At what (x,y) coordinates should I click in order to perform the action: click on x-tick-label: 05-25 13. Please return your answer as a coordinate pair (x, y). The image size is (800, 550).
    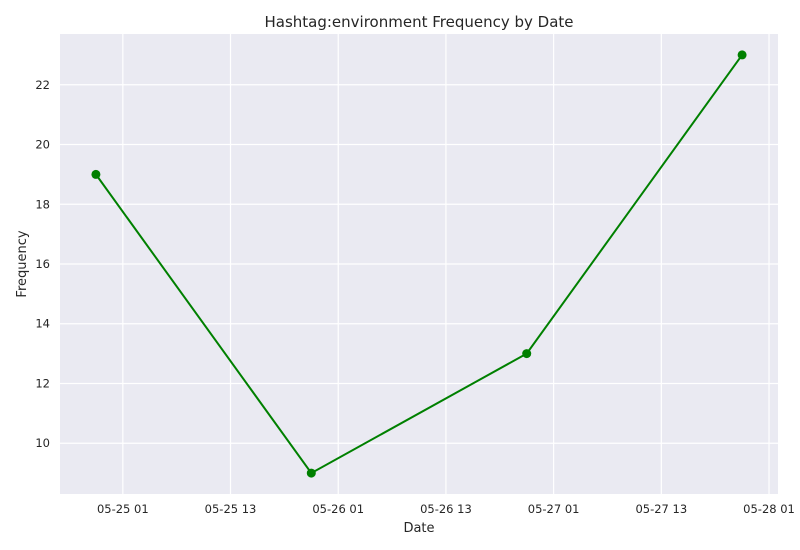
    Looking at the image, I should click on (231, 509).